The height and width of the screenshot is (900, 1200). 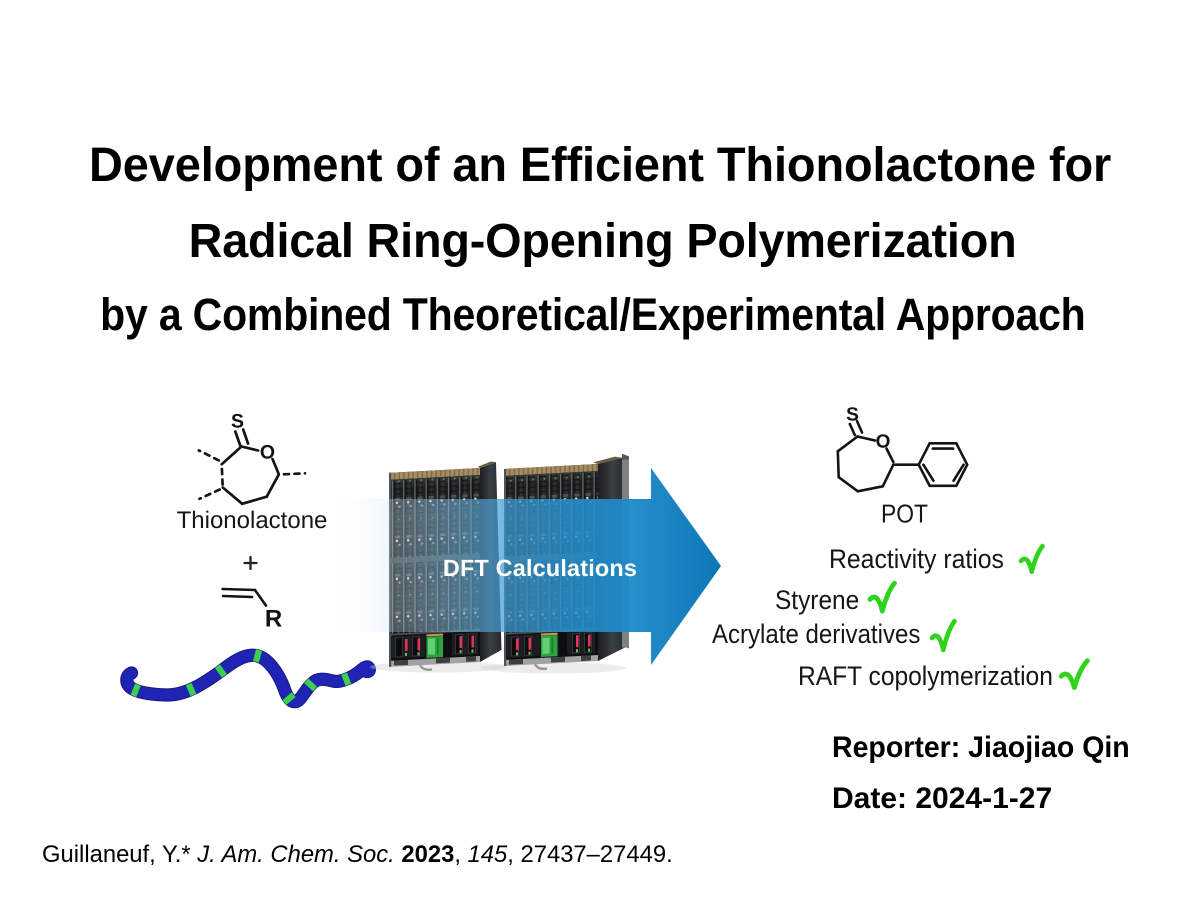 I want to click on svg-text: DFT Calculations, so click(x=540, y=568).